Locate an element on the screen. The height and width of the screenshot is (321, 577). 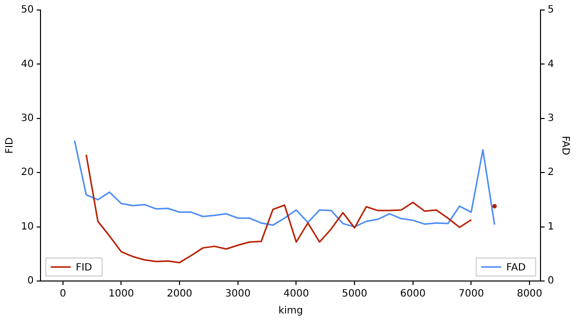
legend-label: FID is located at coordinates (84, 268).